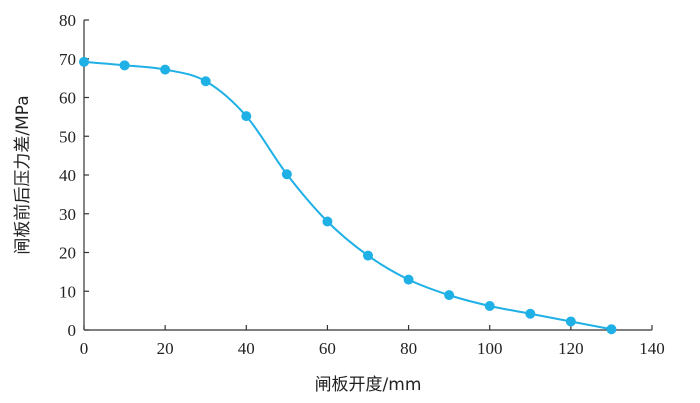  Describe the element at coordinates (368, 385) in the screenshot. I see `x-axis-title: 闸板开度/mm` at that location.